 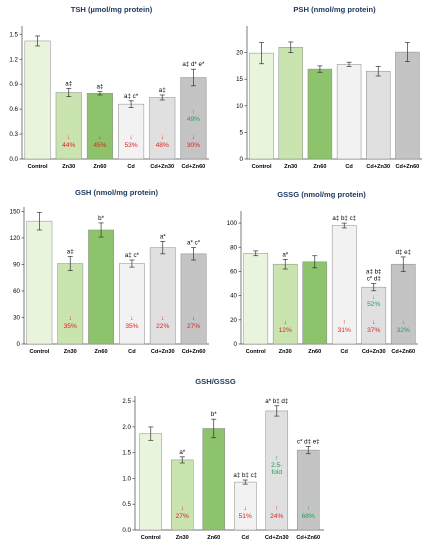 I want to click on y-tick-label: 15, so click(x=239, y=79).